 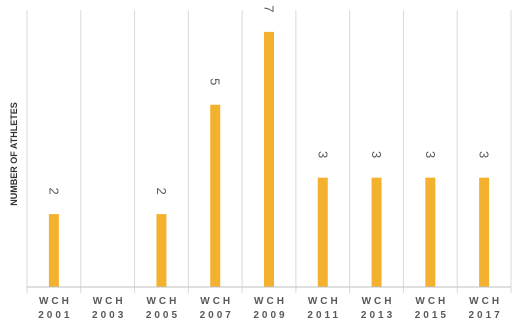 What do you see at coordinates (217, 315) in the screenshot?
I see `tick-label: 2007` at bounding box center [217, 315].